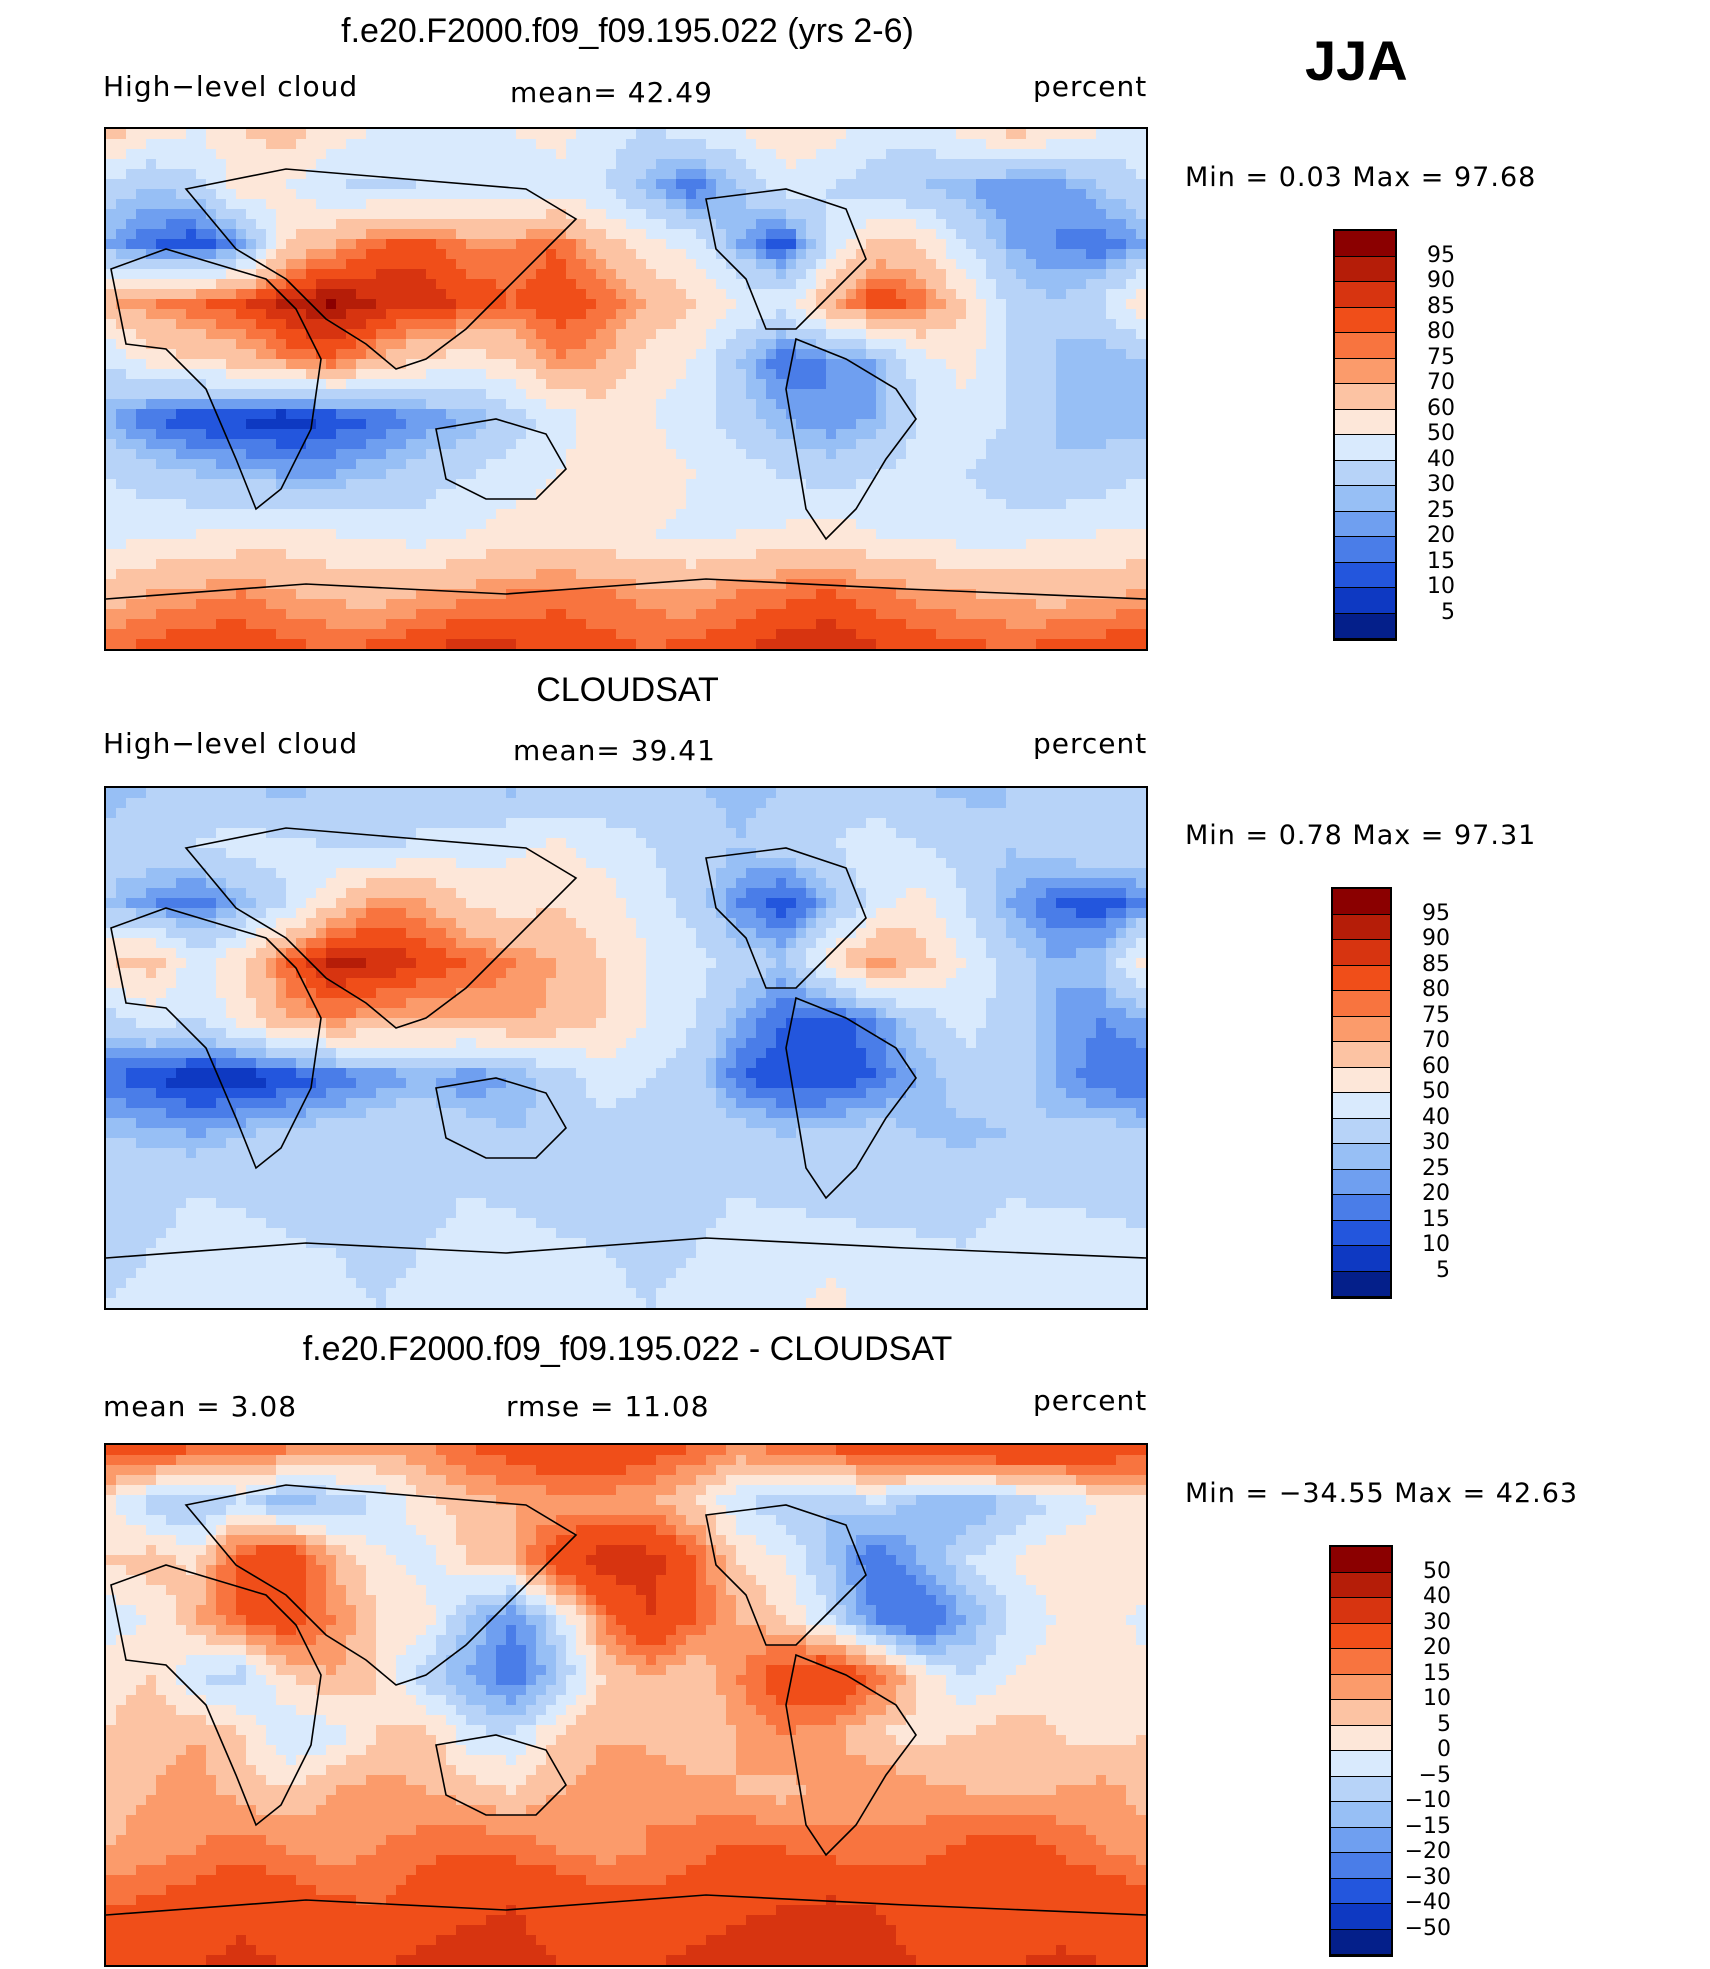 This screenshot has height=1969, width=1710. What do you see at coordinates (1427, 1800) in the screenshot?
I see `colorbar-tick-label: −10` at bounding box center [1427, 1800].